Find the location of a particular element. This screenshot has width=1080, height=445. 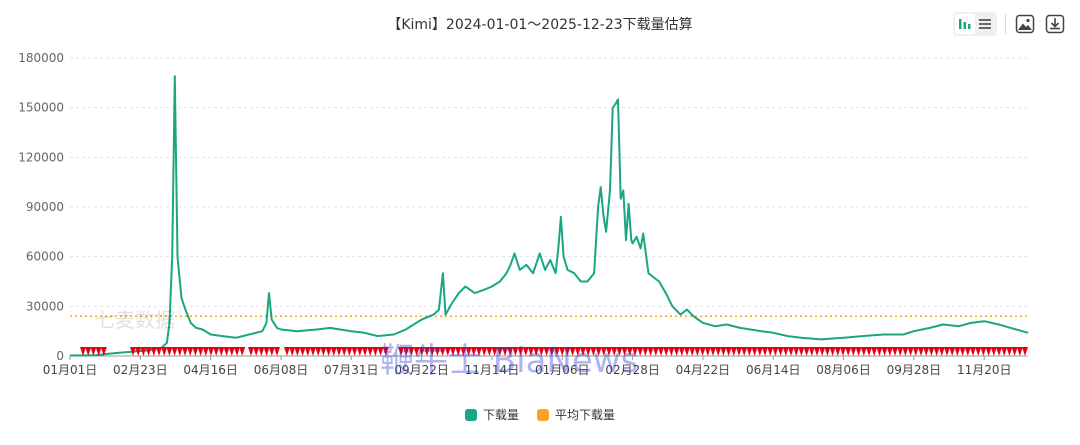

image-icon is located at coordinates (1025, 24).